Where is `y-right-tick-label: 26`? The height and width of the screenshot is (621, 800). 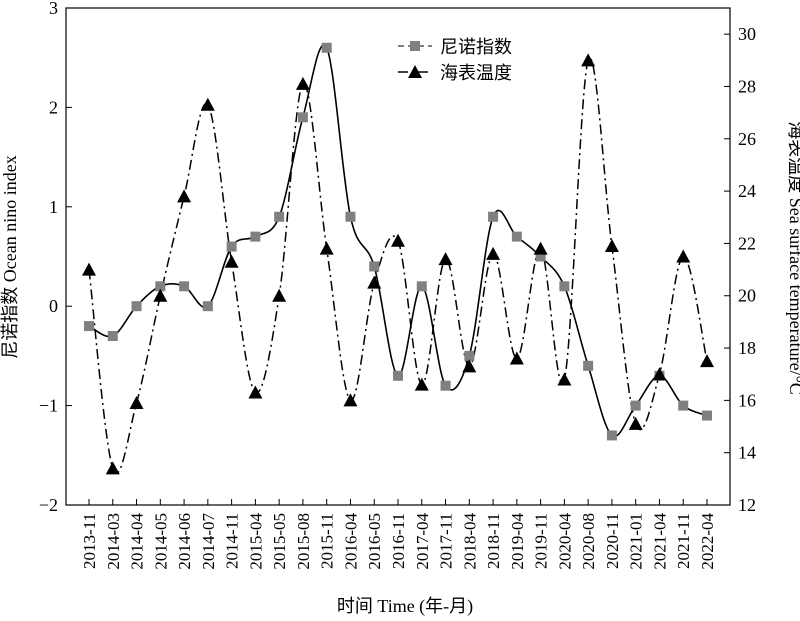
y-right-tick-label: 26 is located at coordinates (747, 139).